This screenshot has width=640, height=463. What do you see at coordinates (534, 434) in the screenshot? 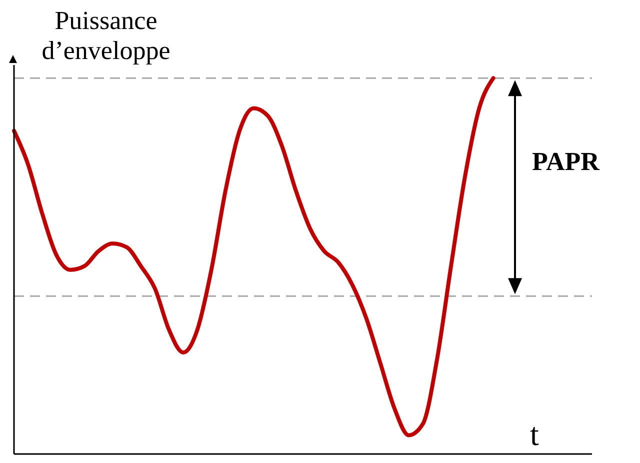
I see `x-axis-title: t` at bounding box center [534, 434].